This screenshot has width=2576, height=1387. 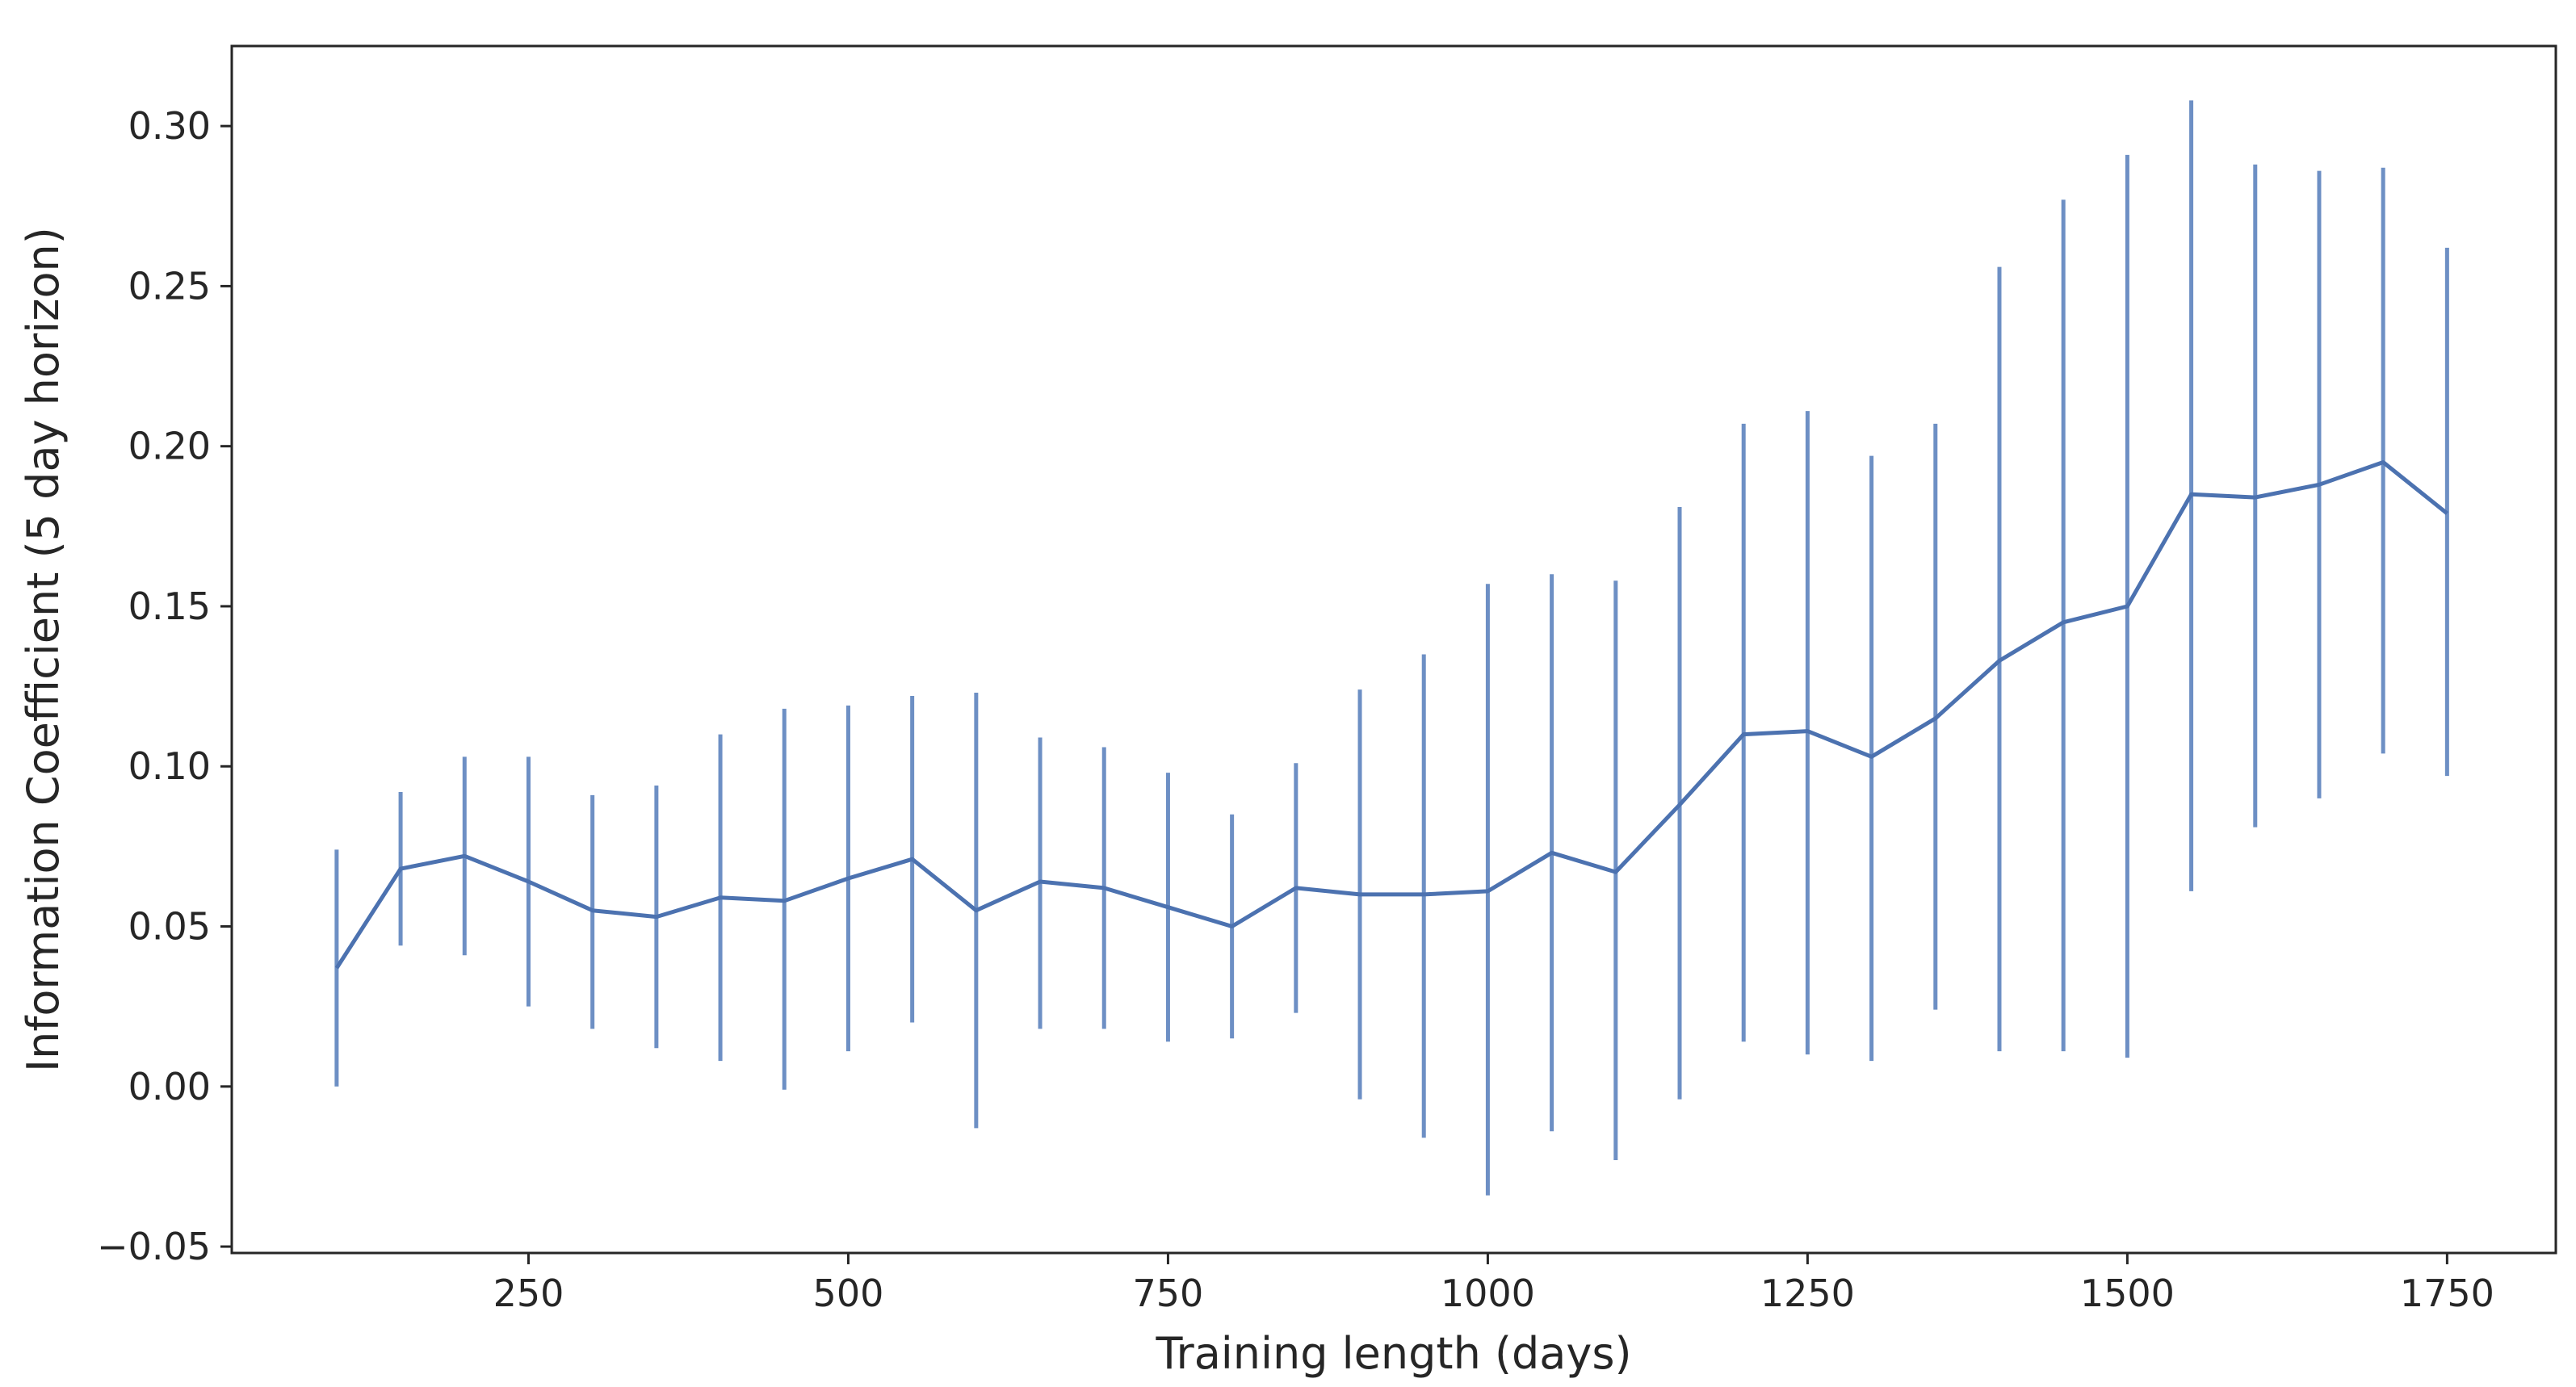 What do you see at coordinates (1168, 1293) in the screenshot?
I see `x-tick-label: 750` at bounding box center [1168, 1293].